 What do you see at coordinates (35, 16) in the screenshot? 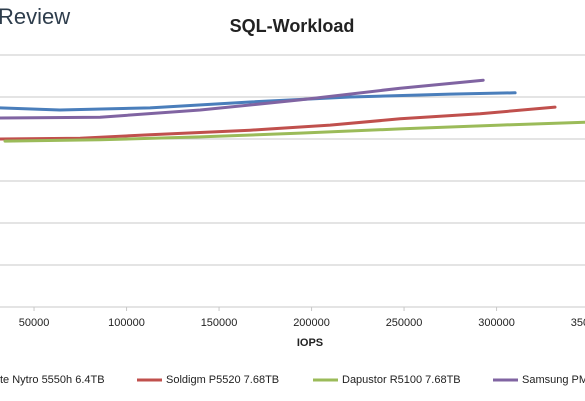
I see `logo: Review` at bounding box center [35, 16].